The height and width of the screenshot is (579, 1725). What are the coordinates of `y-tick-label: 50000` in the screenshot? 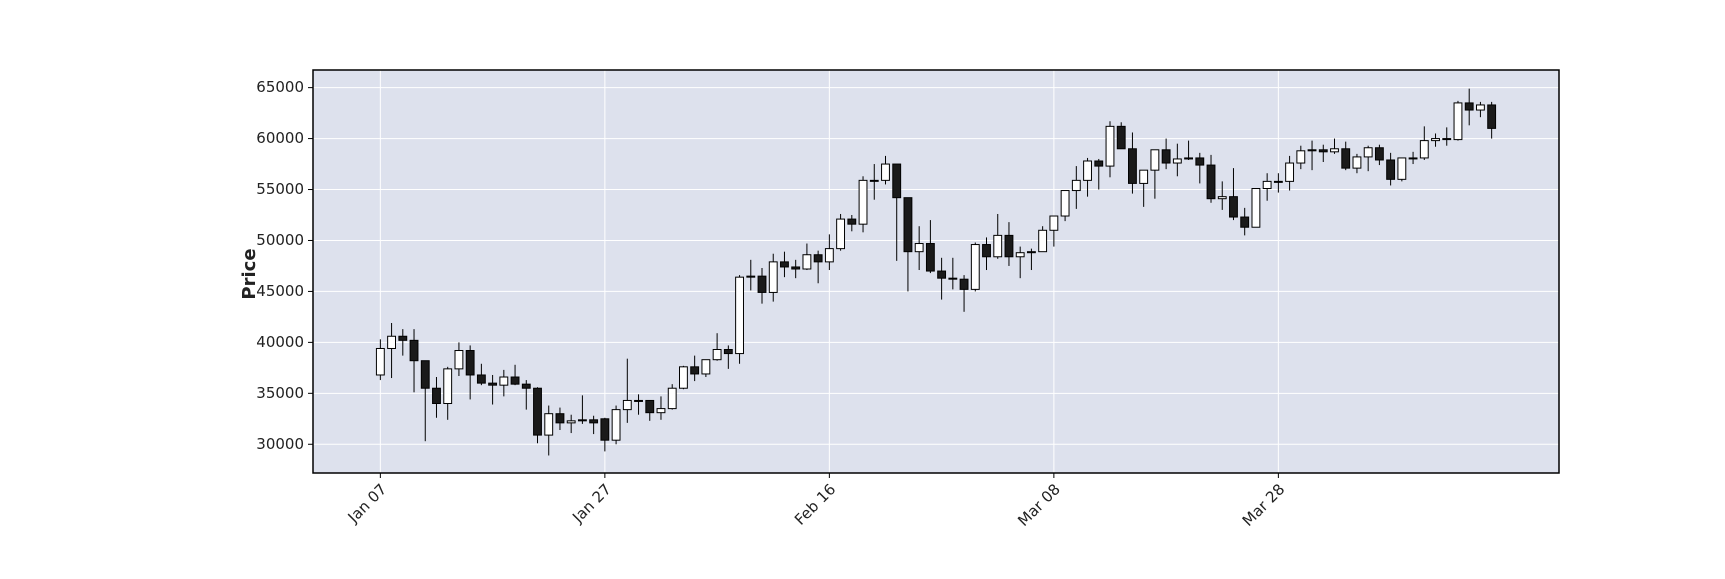 It's located at (280, 240).